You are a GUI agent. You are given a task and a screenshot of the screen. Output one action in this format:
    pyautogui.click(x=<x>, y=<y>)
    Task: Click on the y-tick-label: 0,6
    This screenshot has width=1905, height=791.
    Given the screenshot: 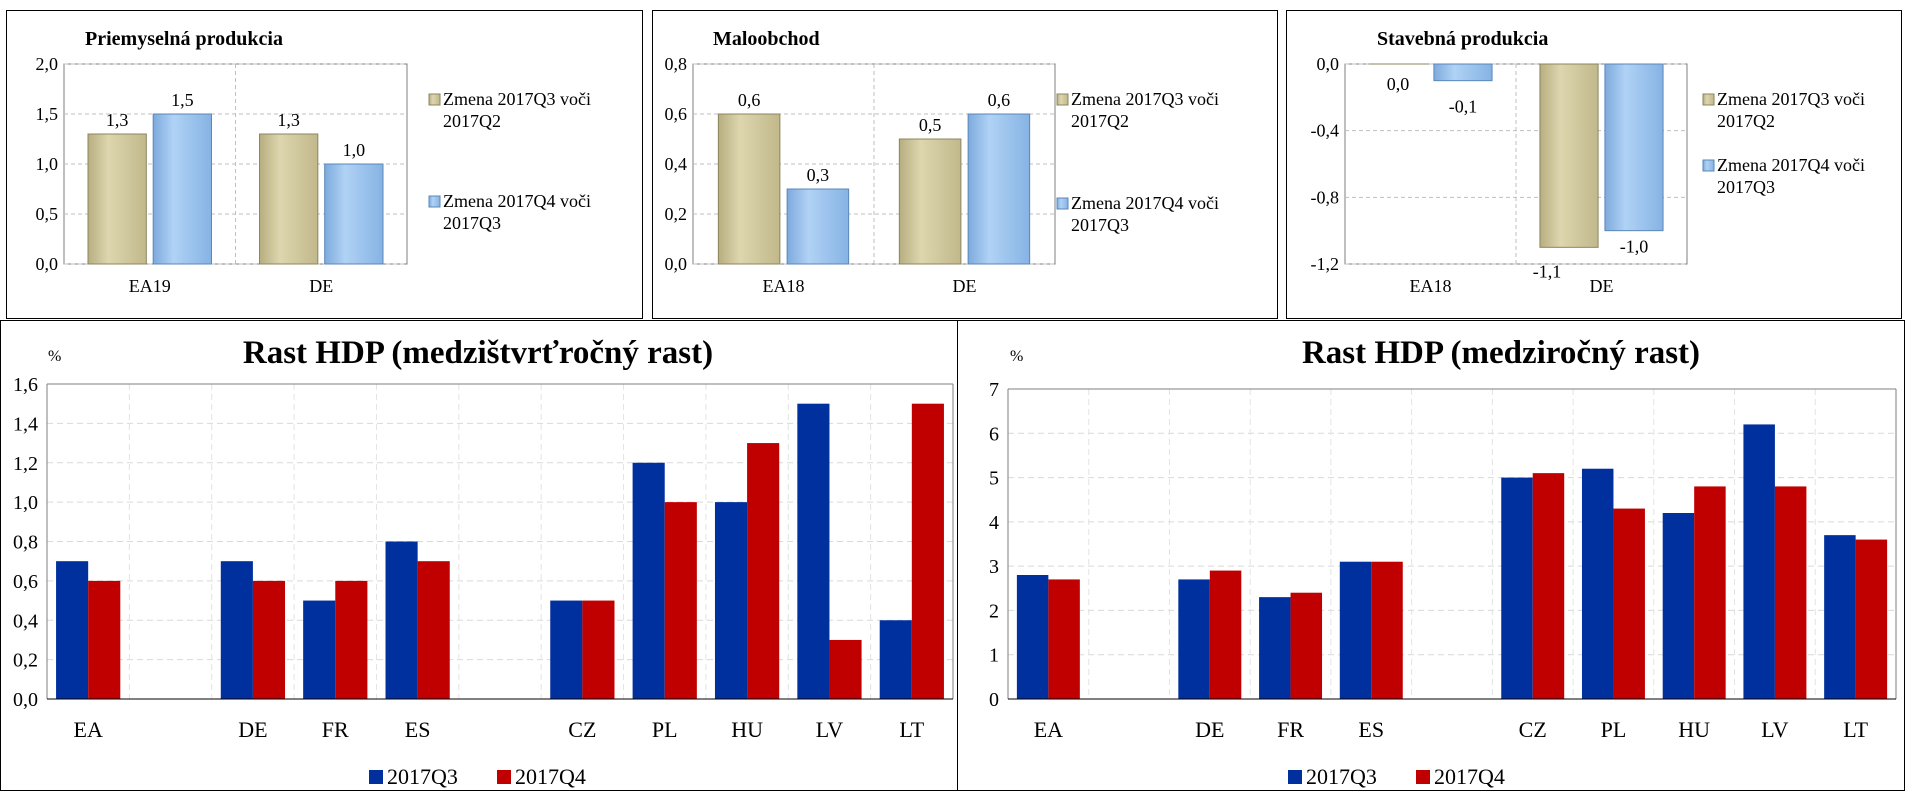 What is the action you would take?
    pyautogui.click(x=25, y=582)
    